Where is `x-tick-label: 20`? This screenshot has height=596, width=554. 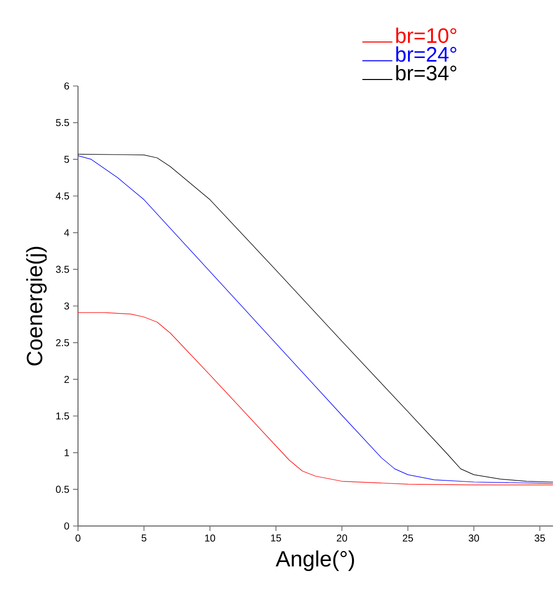
x-tick-label: 20 is located at coordinates (342, 538).